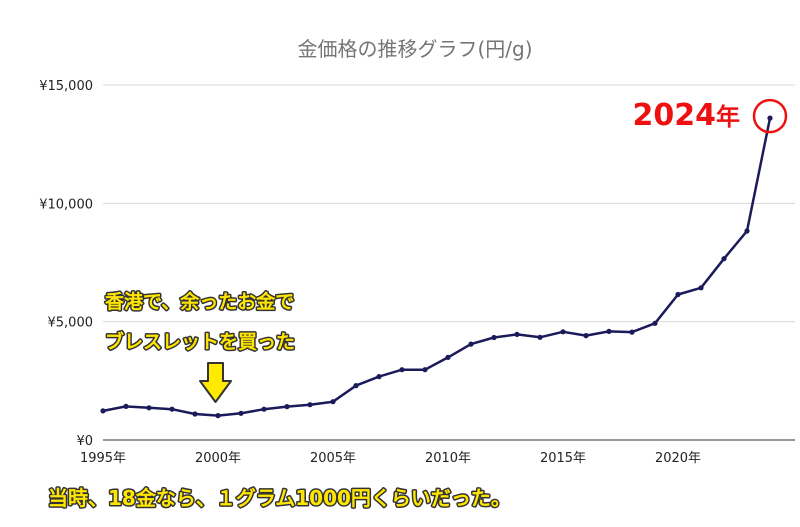 This screenshot has width=800, height=527. Describe the element at coordinates (71, 323) in the screenshot. I see `y-tick-label: ¥5,000` at that location.